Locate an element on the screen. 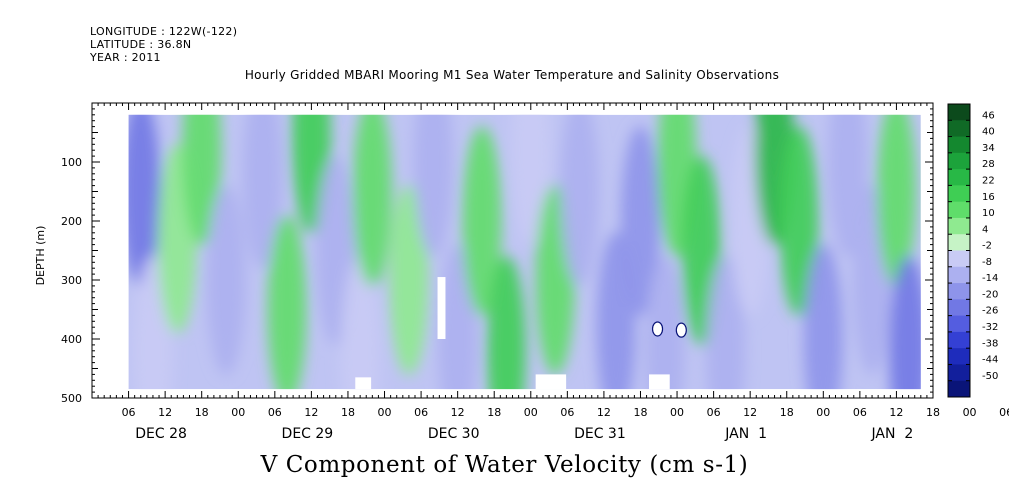 The height and width of the screenshot is (504, 1009). colorbar-label-11: -20 is located at coordinates (990, 294).